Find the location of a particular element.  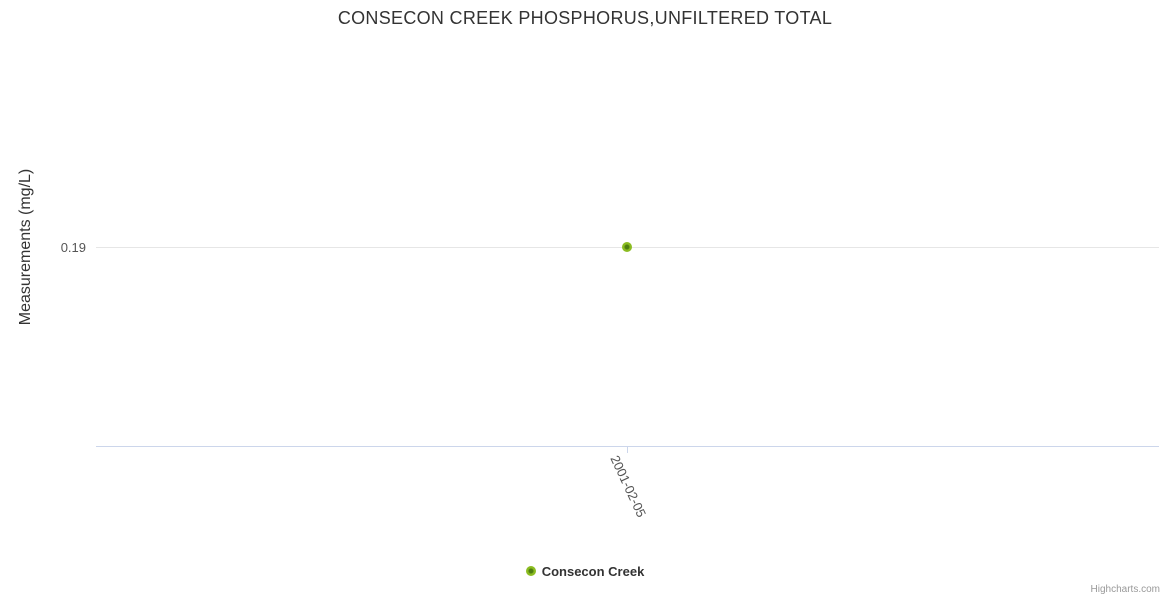

legend: Consecon Creek is located at coordinates (585, 572).